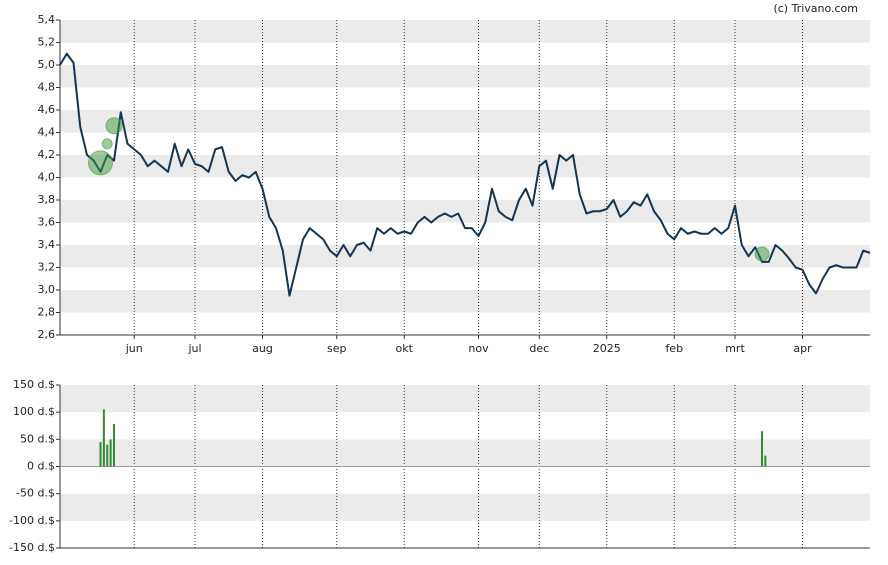 The height and width of the screenshot is (565, 888). I want to click on watermark: (c) Trivano.com, so click(815, 8).